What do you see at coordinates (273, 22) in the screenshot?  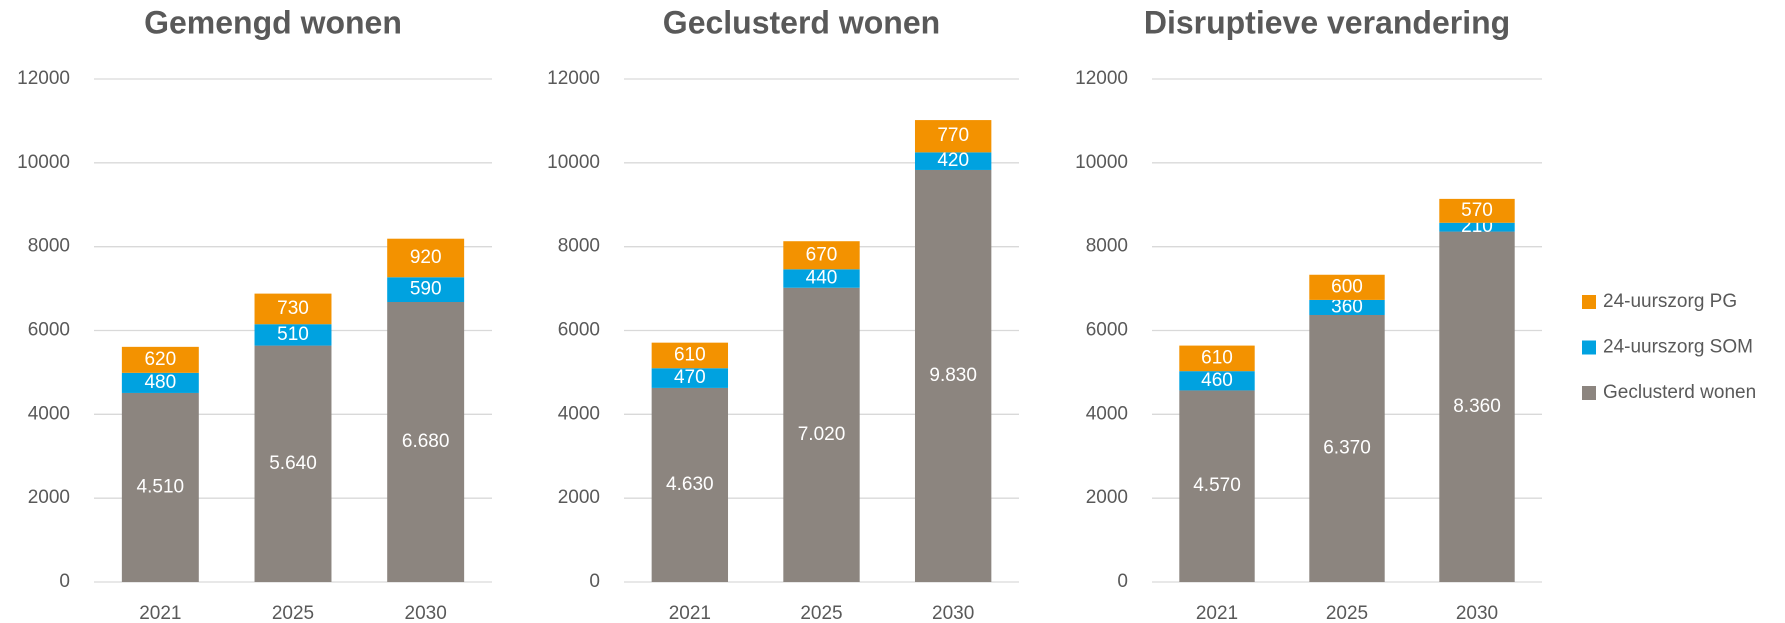 I see `chart-title: Gemengd wonen` at bounding box center [273, 22].